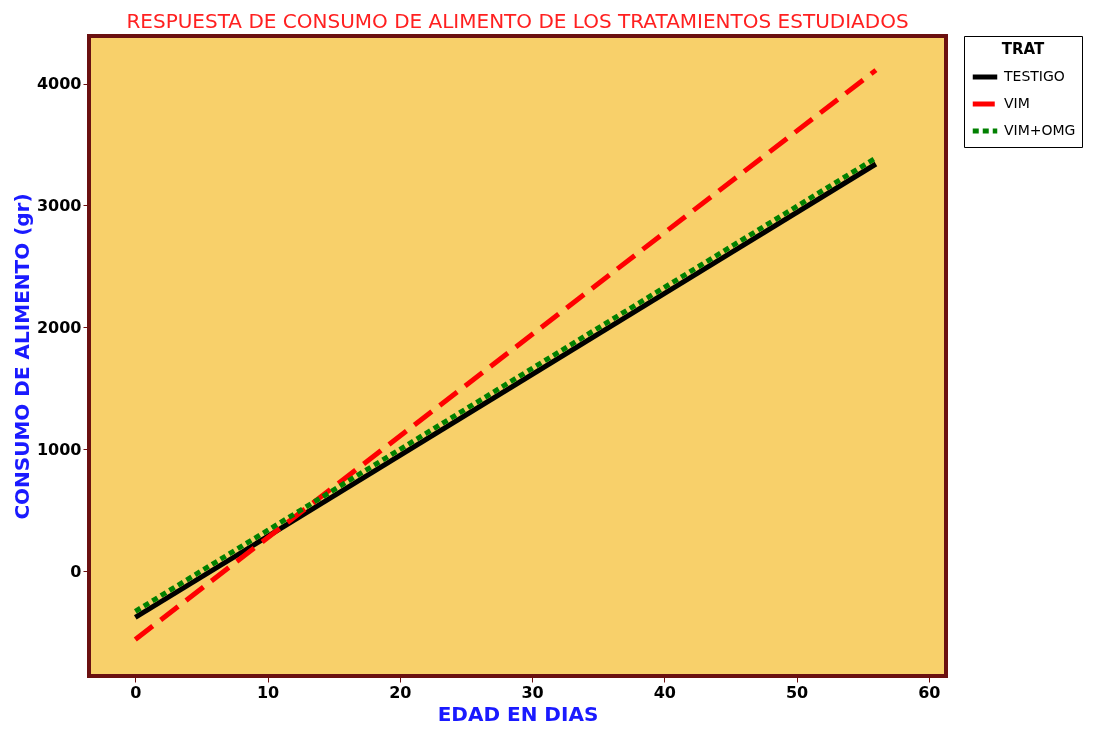 Image resolution: width=1095 pixels, height=736 pixels. Describe the element at coordinates (797, 692) in the screenshot. I see `x-tick-label: 50` at that location.